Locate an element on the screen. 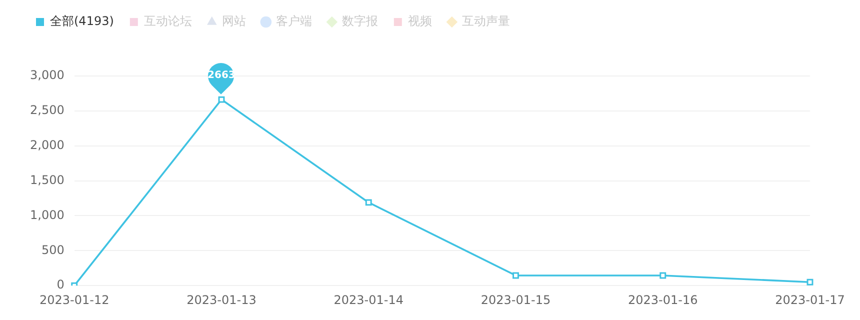 This screenshot has height=320, width=860. x-tick-label: 2023-01-14 is located at coordinates (369, 299).